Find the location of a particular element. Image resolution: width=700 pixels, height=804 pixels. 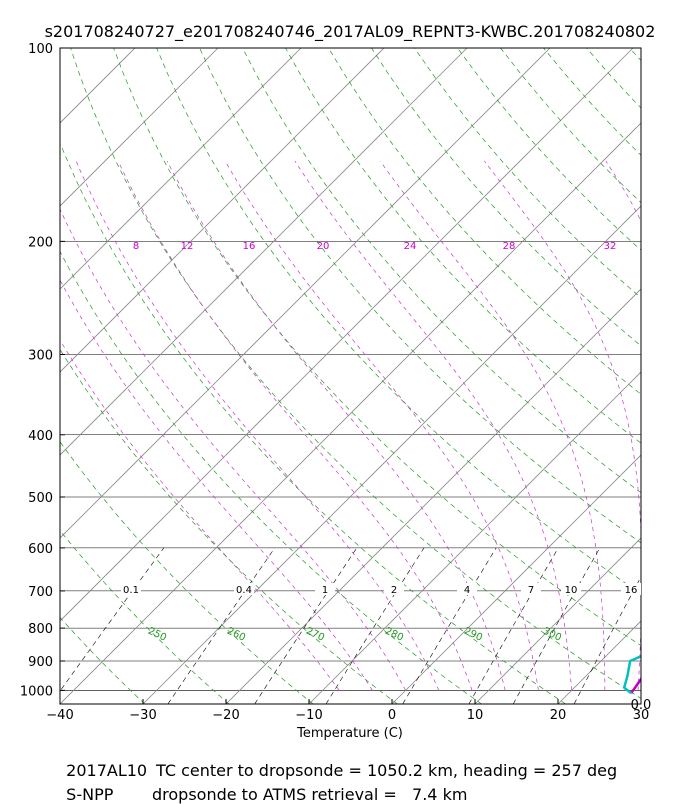

y-tick-label: 700 is located at coordinates (40, 592).